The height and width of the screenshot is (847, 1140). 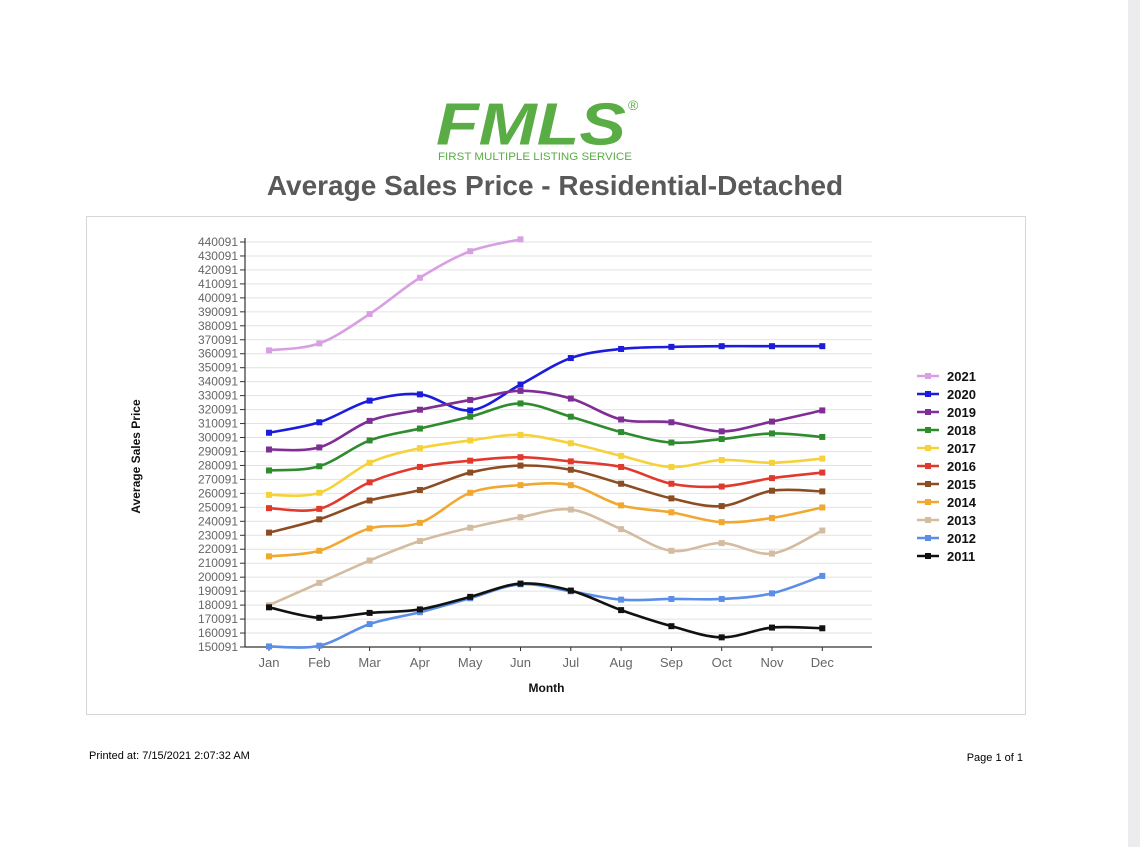 What do you see at coordinates (520, 662) in the screenshot?
I see `x-tick-label: Jun` at bounding box center [520, 662].